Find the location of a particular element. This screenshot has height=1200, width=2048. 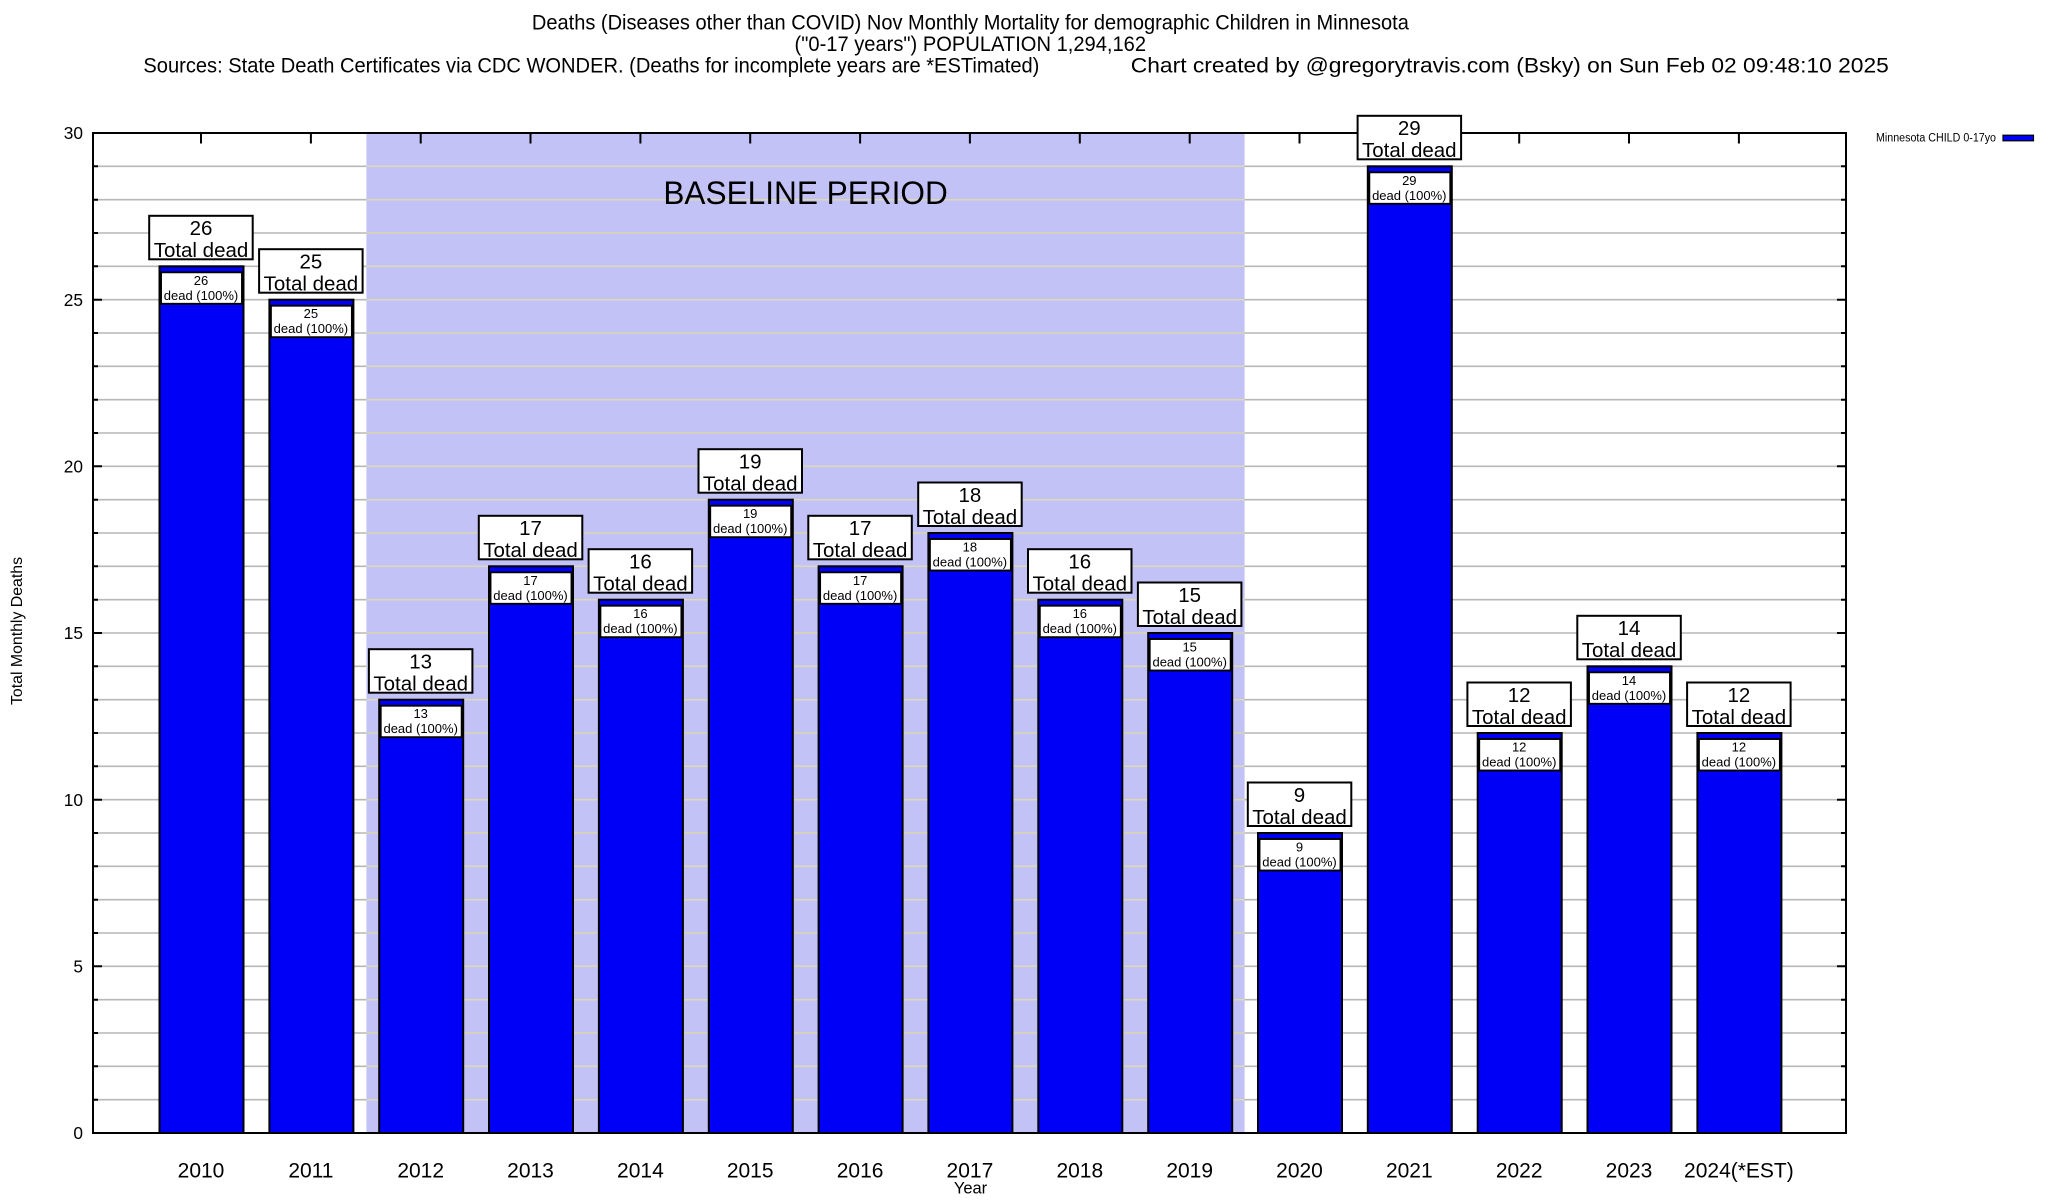

svg-text: 30 is located at coordinates (73, 133).